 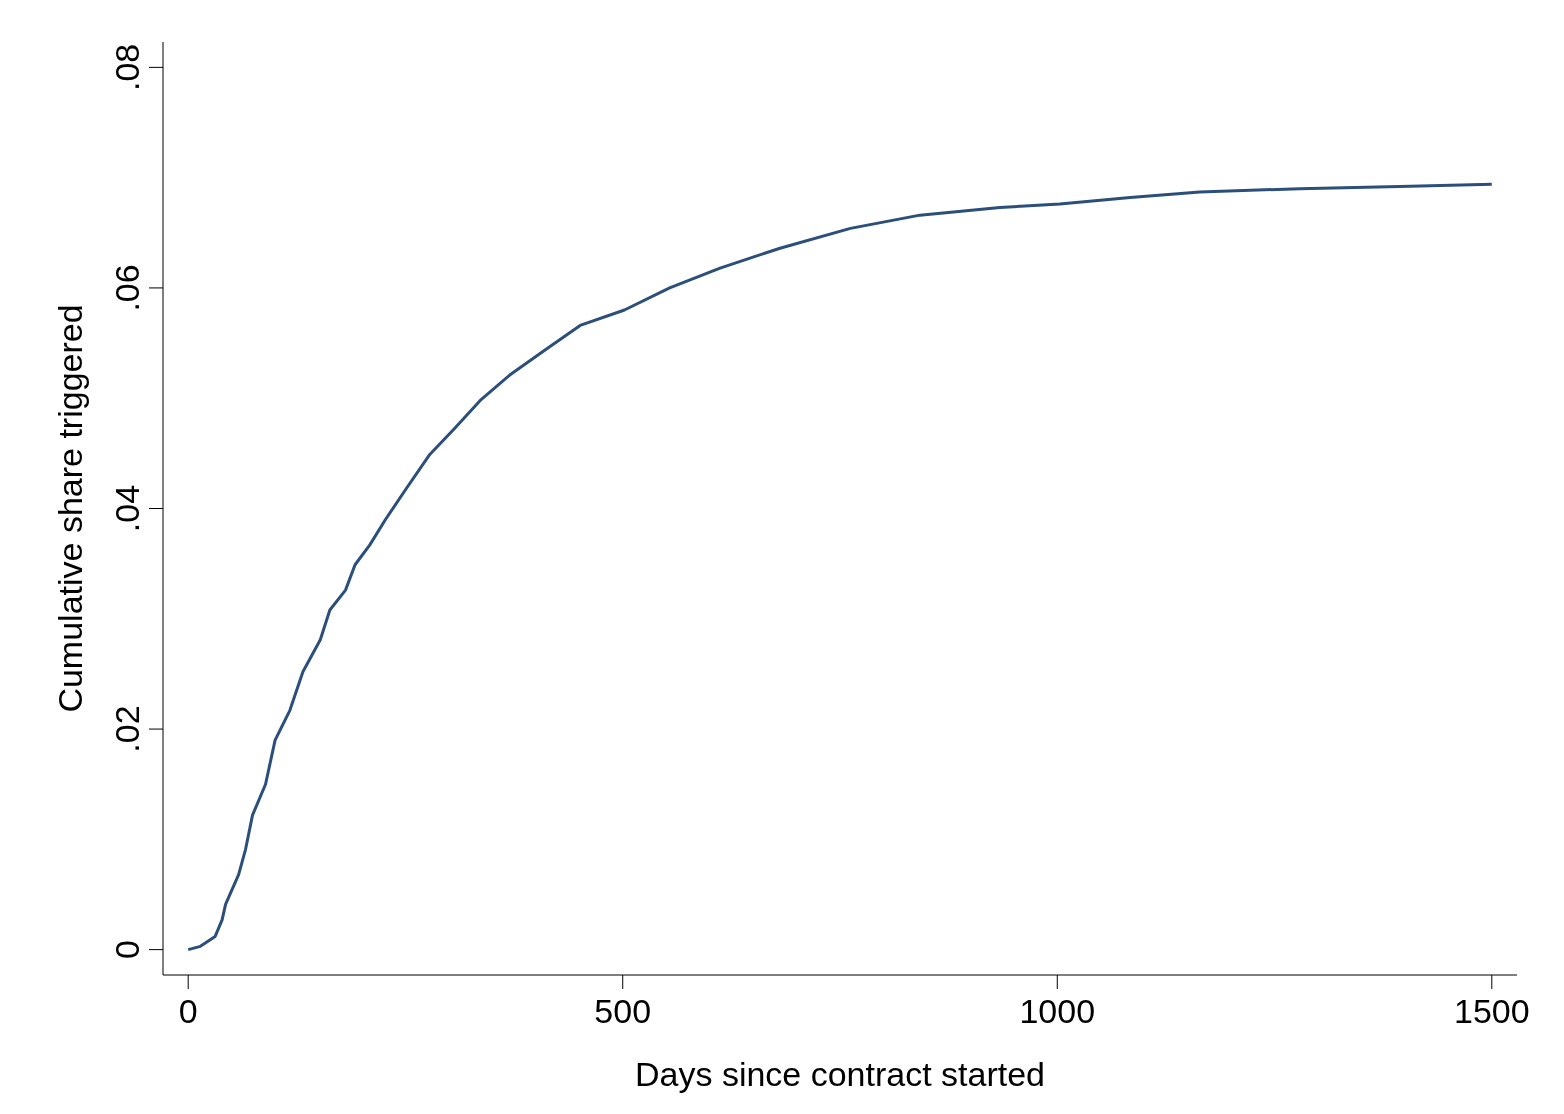 I want to click on y-tick-label: .02, so click(x=127, y=729).